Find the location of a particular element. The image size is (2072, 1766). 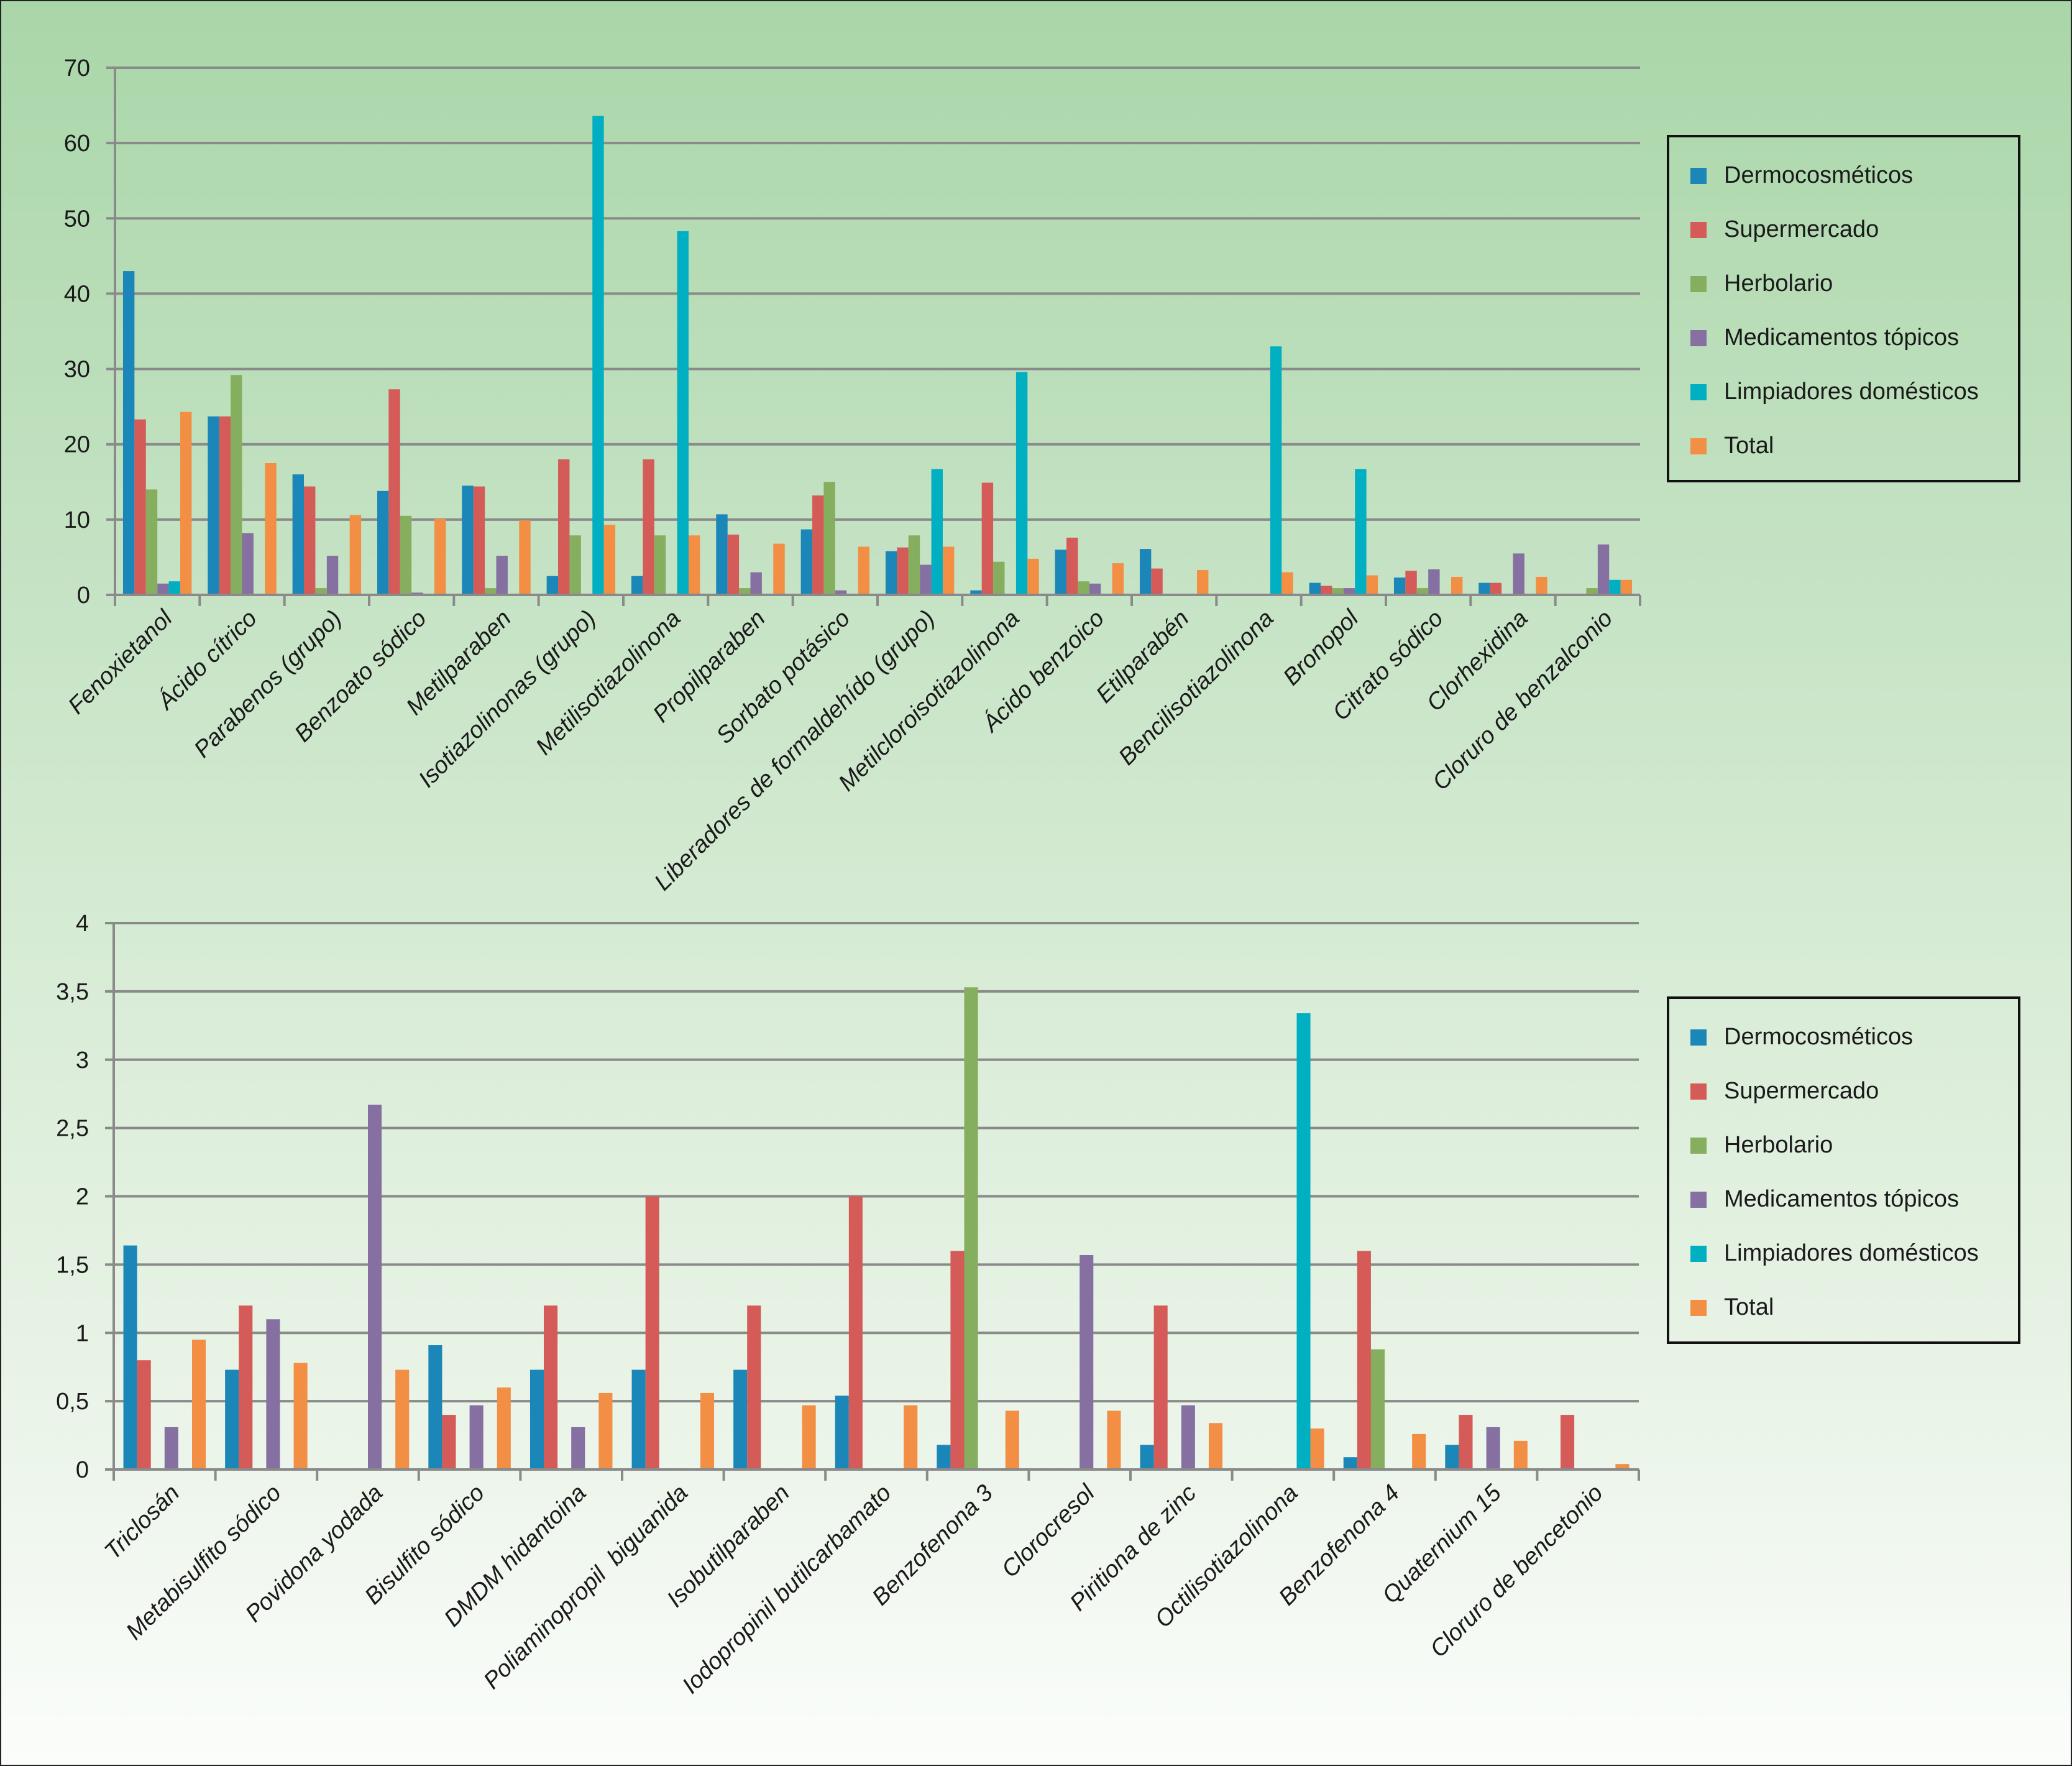

legend-label: Herbolario is located at coordinates (1778, 283).